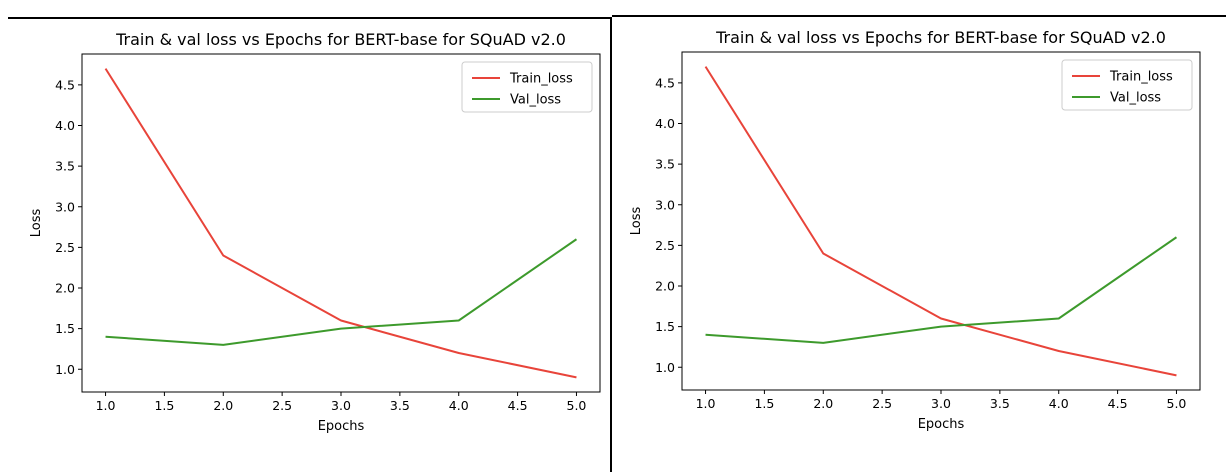  I want to click on top-border-left, so click(309, 18).